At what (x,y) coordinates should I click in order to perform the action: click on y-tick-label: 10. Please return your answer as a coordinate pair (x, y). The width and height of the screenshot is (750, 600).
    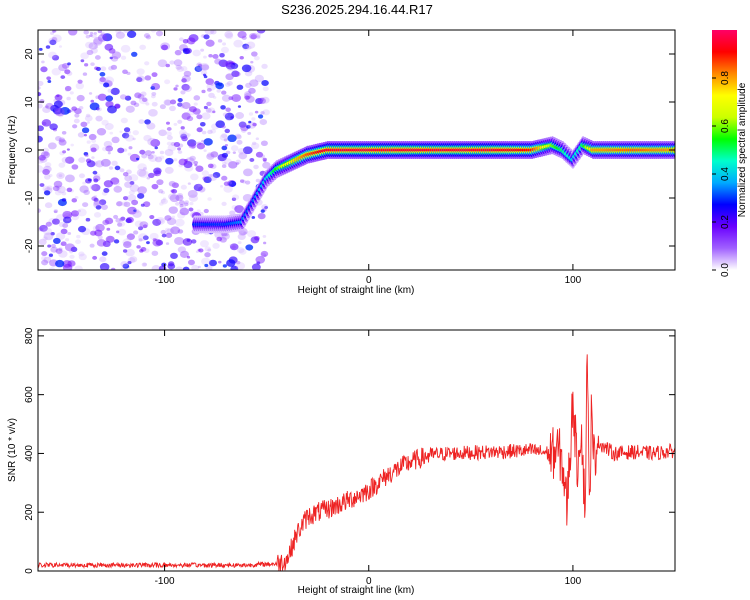
    Looking at the image, I should click on (29, 102).